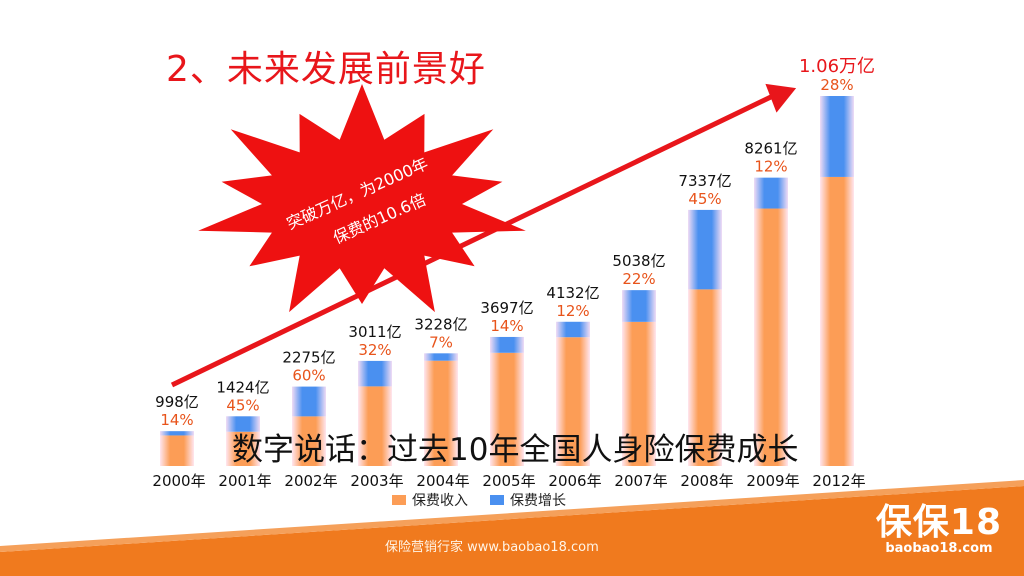  Describe the element at coordinates (497, 500) in the screenshot. I see `legend-swatch-growth` at that location.